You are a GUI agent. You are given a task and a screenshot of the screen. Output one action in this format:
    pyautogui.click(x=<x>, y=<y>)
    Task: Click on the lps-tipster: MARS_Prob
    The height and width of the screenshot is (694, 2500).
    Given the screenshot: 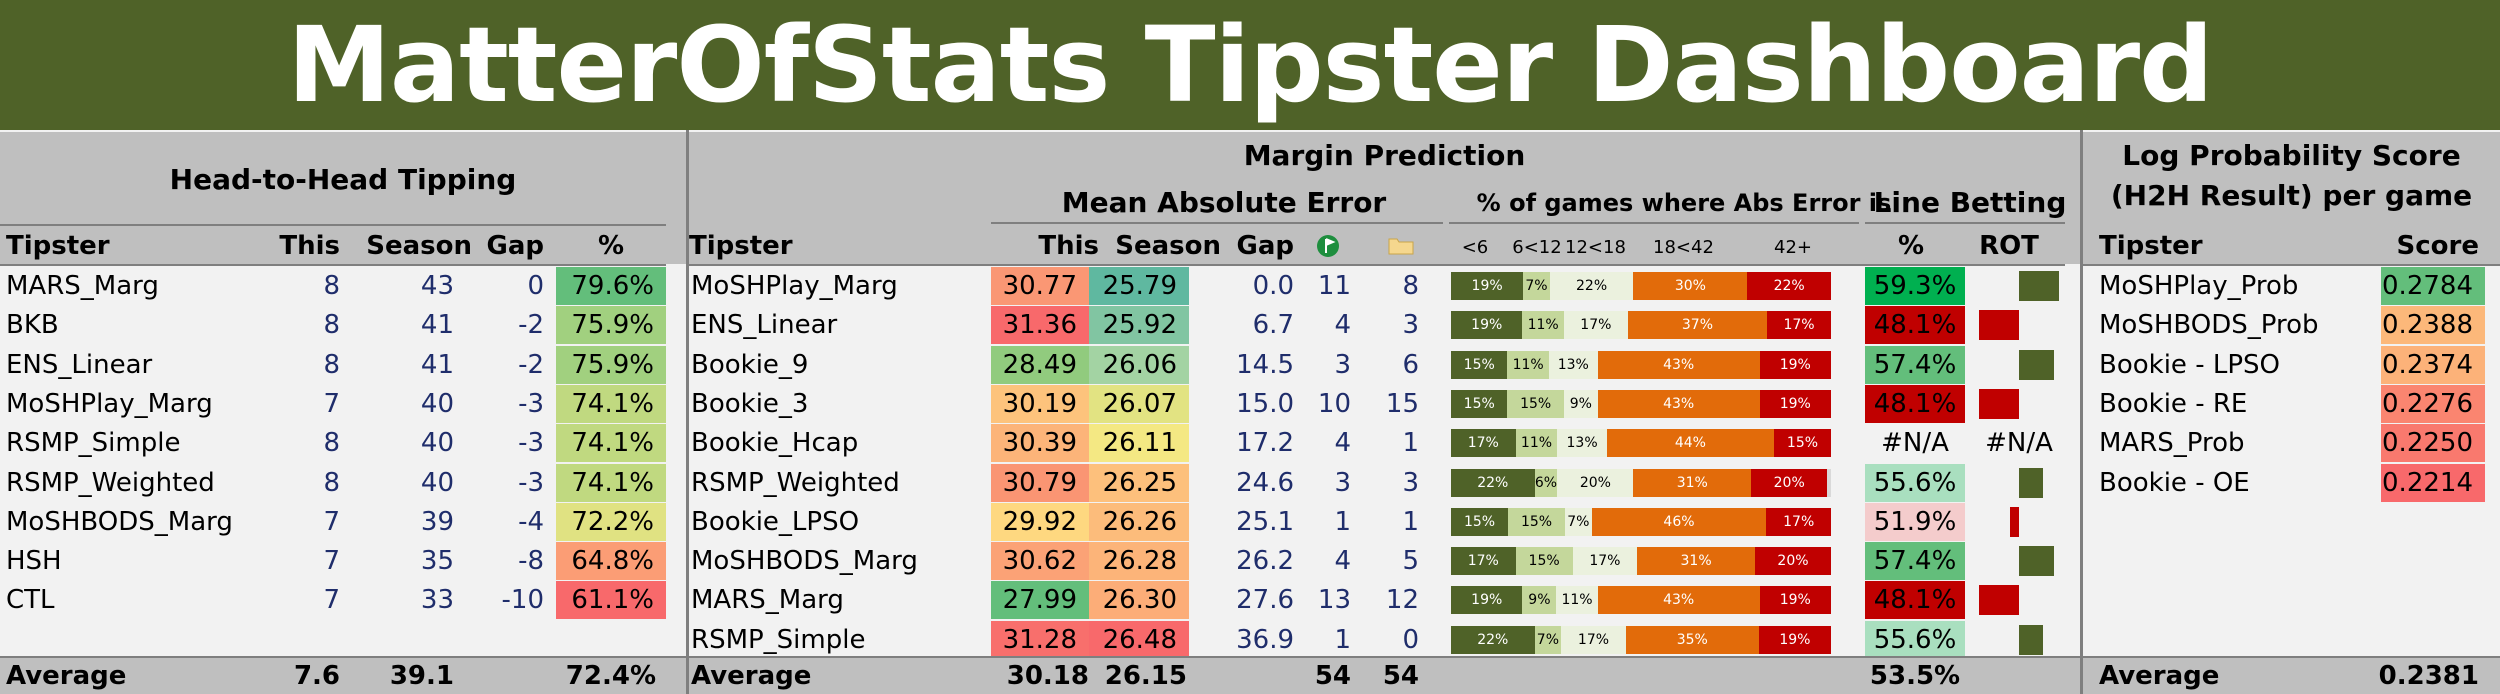 What is the action you would take?
    pyautogui.click(x=2219, y=443)
    